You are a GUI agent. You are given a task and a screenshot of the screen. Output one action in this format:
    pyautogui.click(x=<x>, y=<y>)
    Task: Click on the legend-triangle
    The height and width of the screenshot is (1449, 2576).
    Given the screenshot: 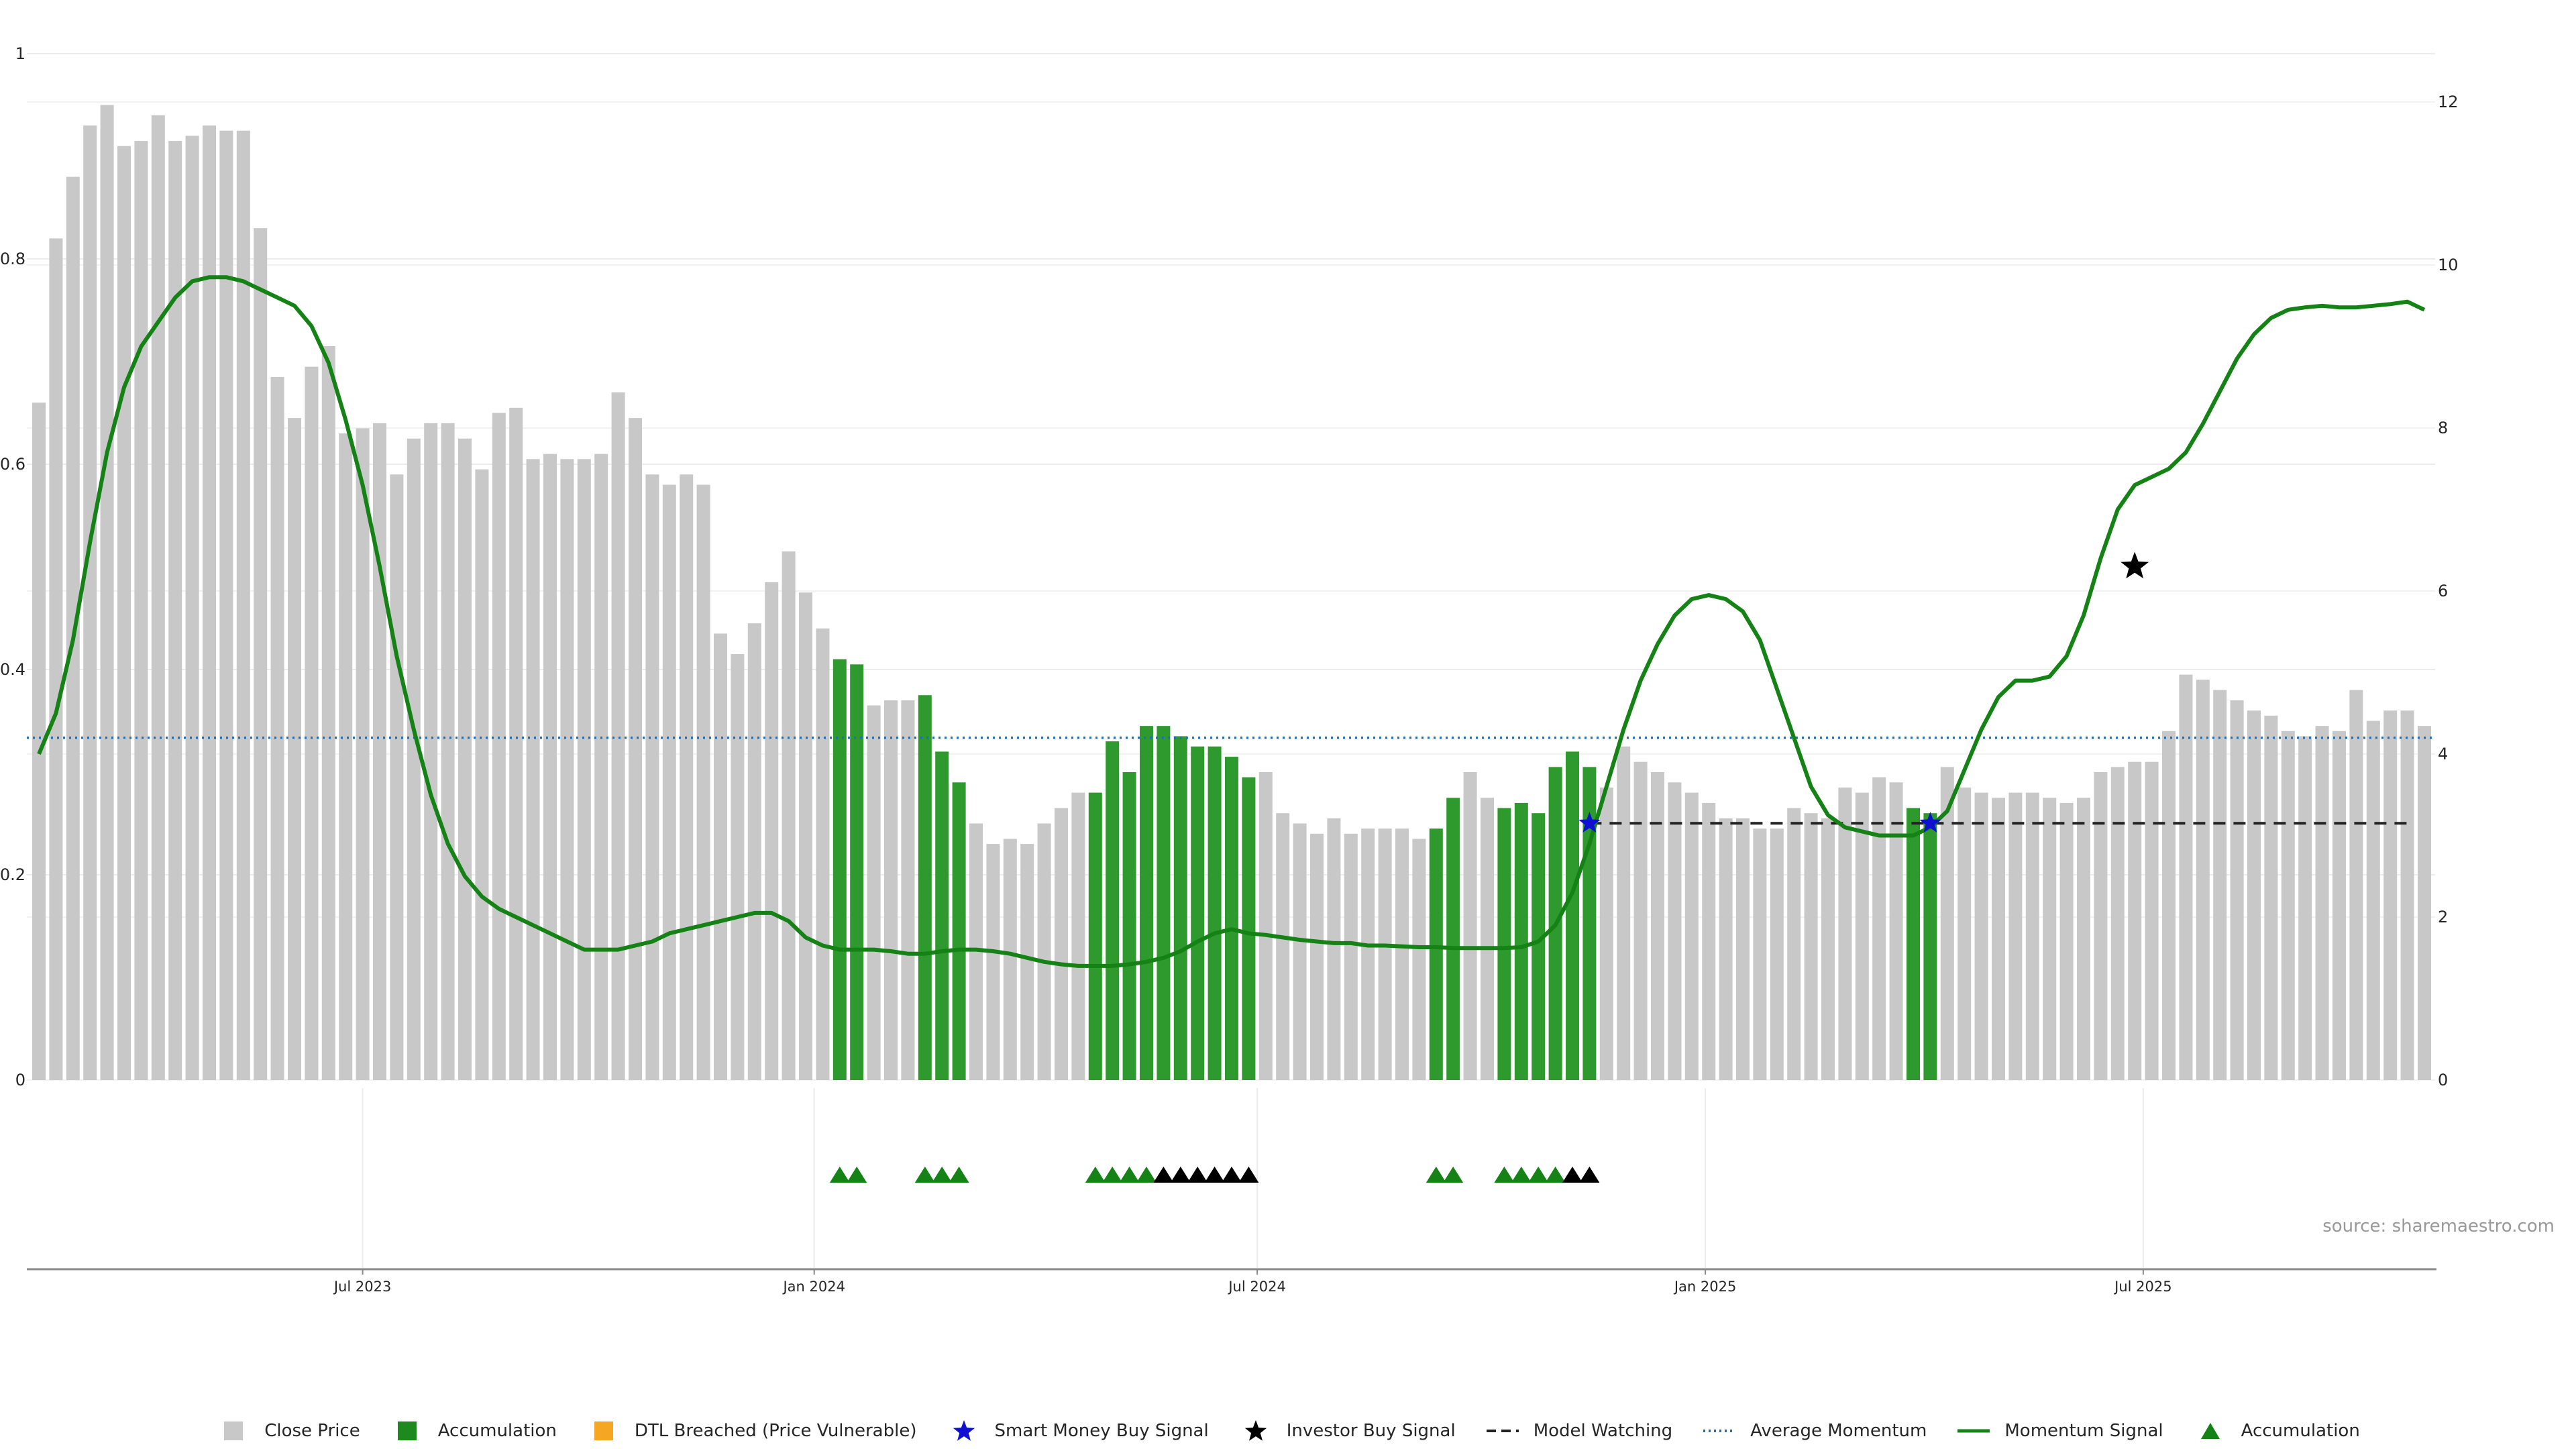 What is the action you would take?
    pyautogui.click(x=2210, y=1431)
    